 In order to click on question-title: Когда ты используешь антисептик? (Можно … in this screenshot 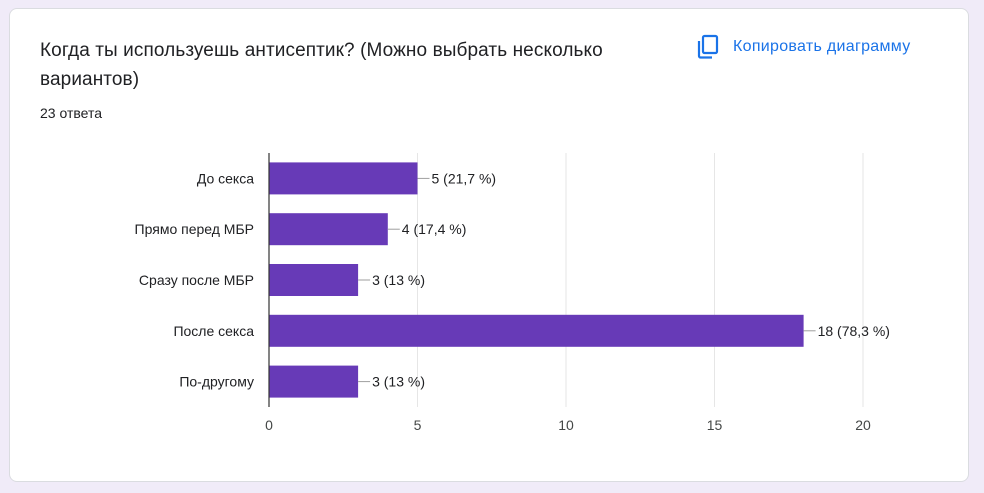, I will do `click(321, 65)`.